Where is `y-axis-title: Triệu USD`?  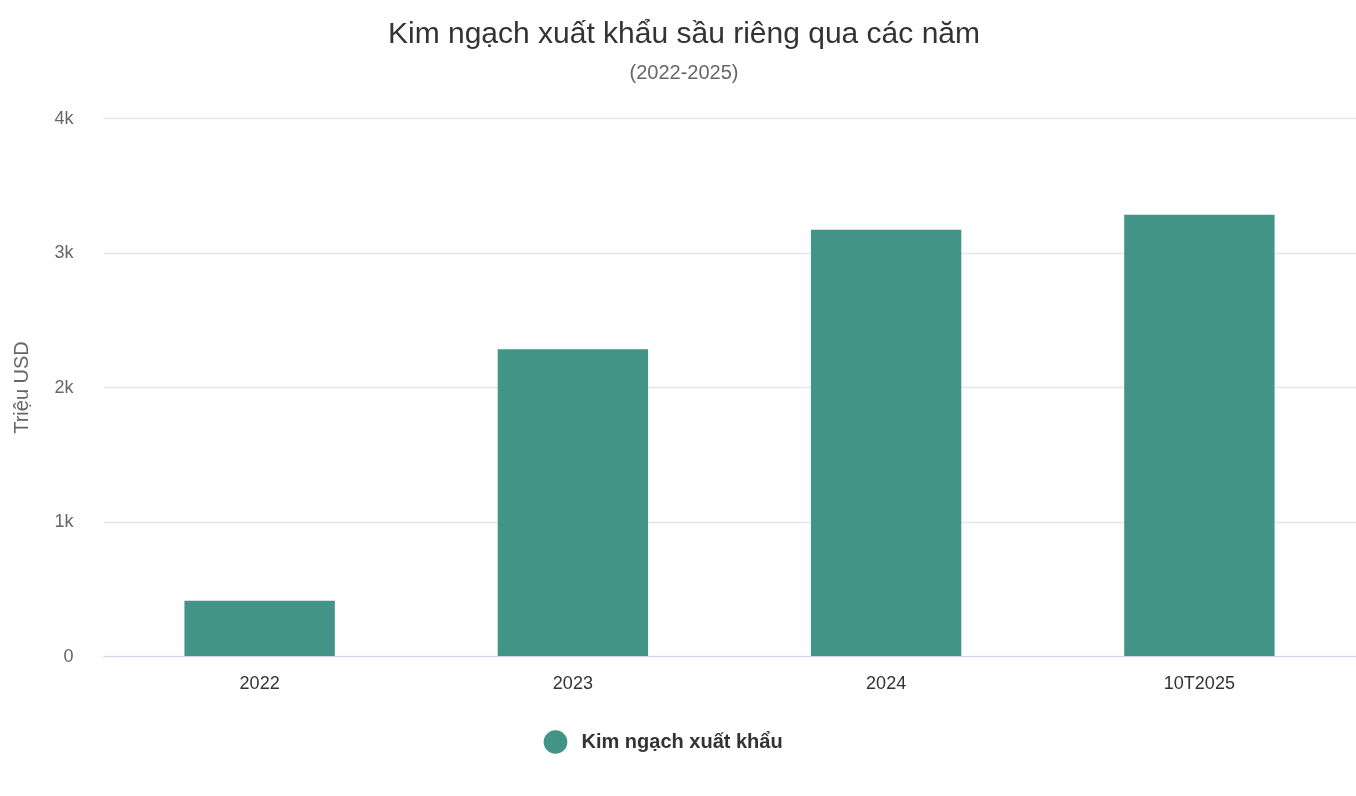
y-axis-title: Triệu USD is located at coordinates (21, 387).